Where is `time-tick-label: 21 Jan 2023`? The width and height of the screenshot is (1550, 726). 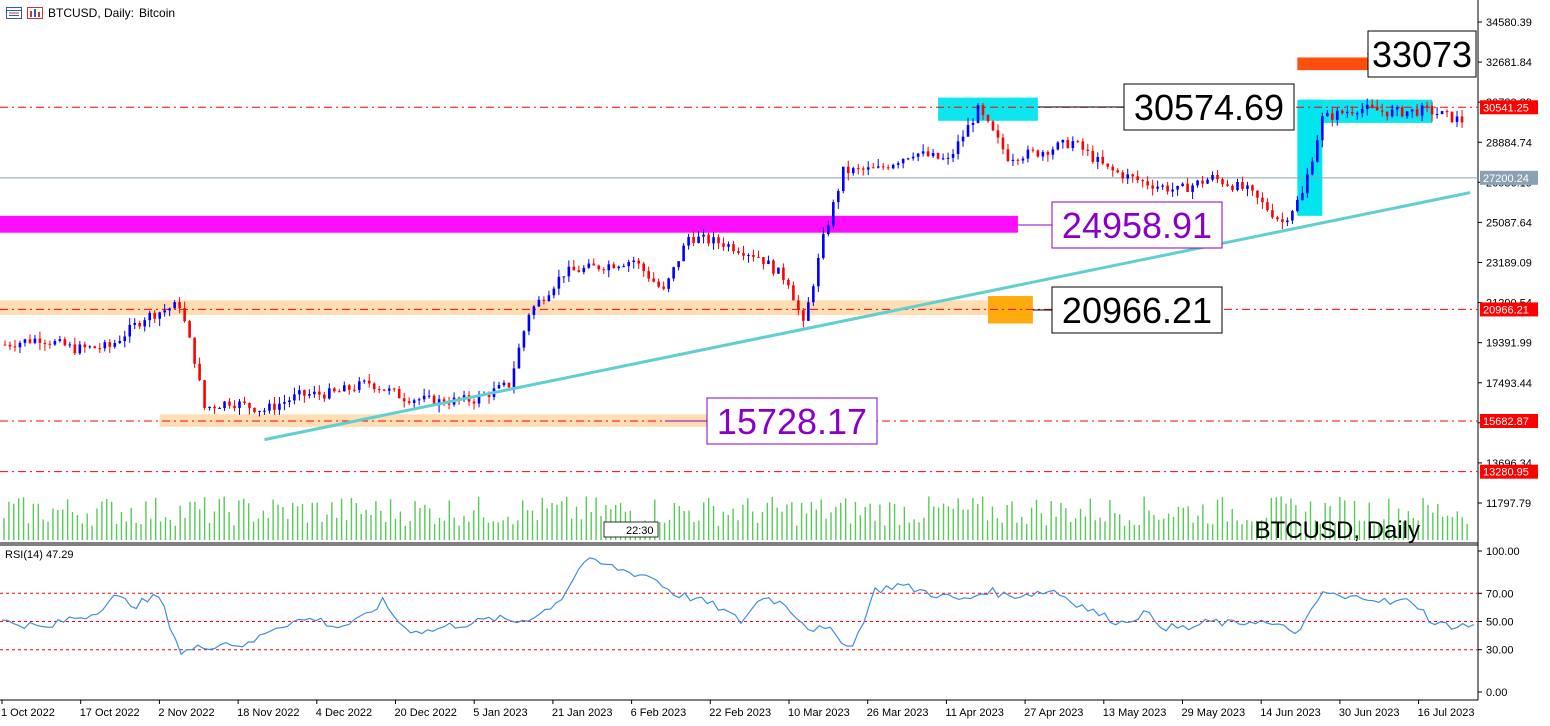
time-tick-label: 21 Jan 2023 is located at coordinates (582, 713).